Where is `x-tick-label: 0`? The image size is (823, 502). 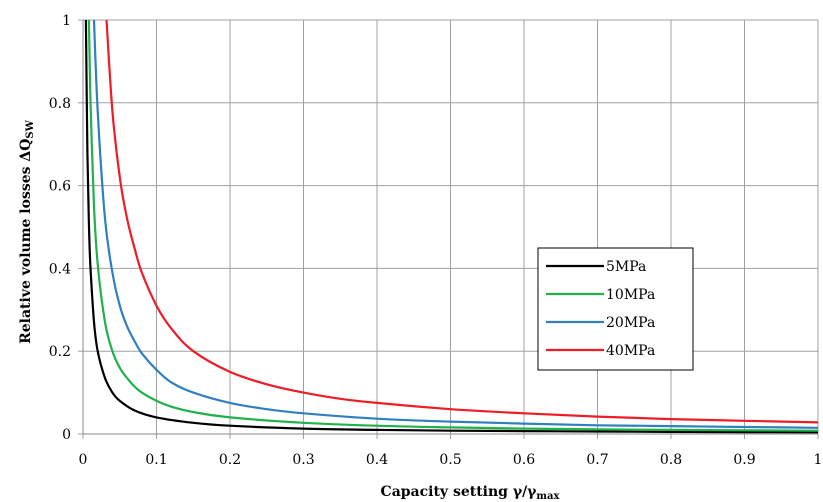 x-tick-label: 0 is located at coordinates (83, 460).